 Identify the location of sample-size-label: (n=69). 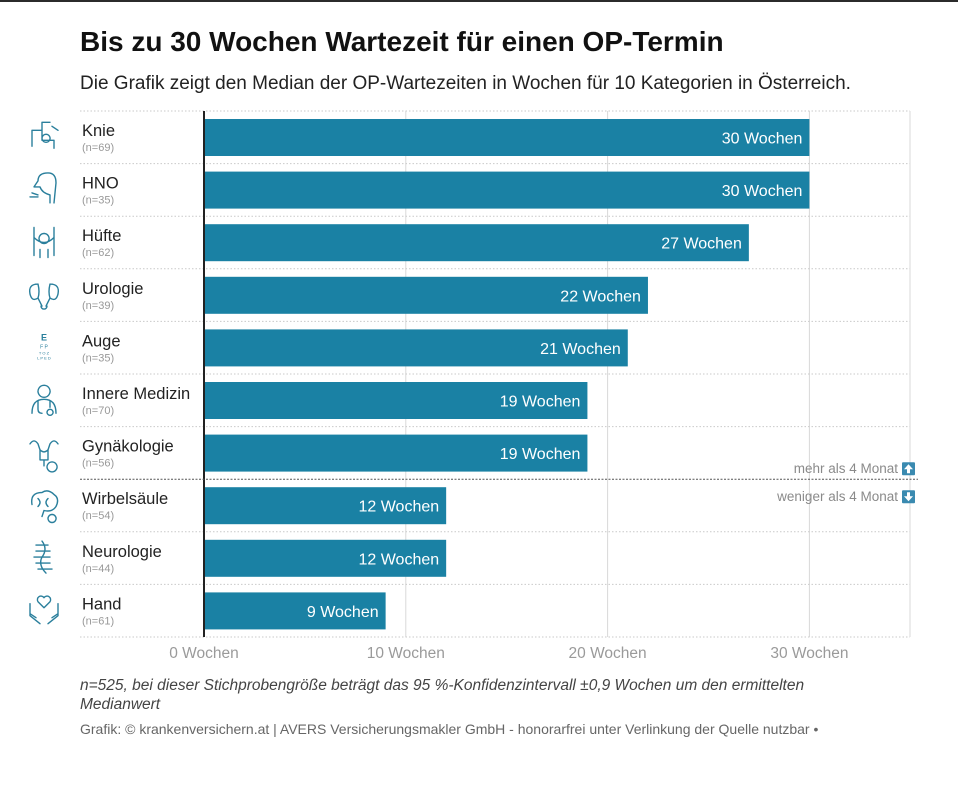
(98, 148).